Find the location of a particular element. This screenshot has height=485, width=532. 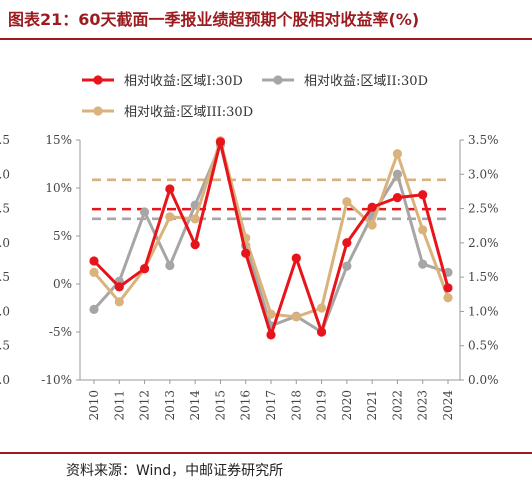

x-tick-label: 2015 is located at coordinates (220, 405).